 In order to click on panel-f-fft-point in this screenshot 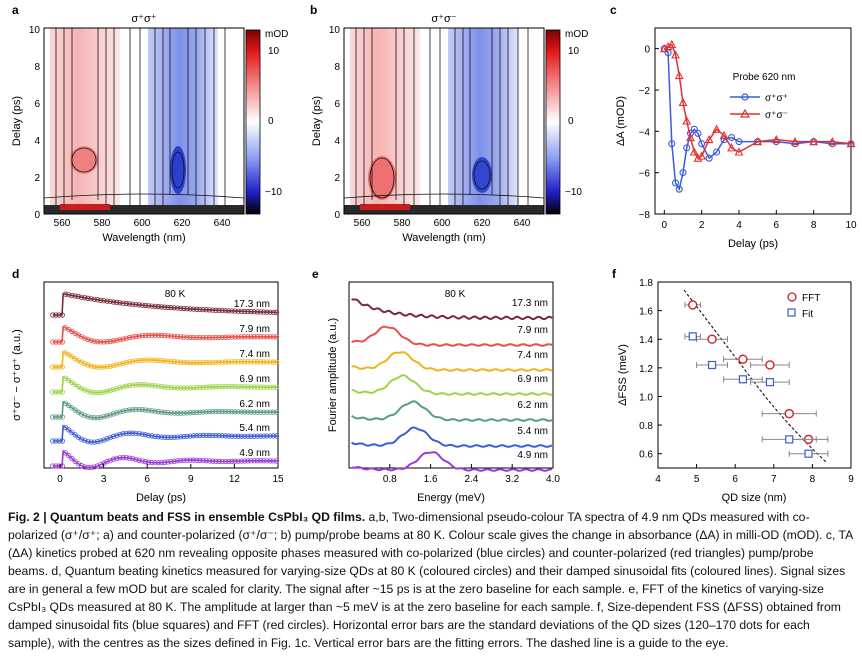, I will do `click(789, 413)`.